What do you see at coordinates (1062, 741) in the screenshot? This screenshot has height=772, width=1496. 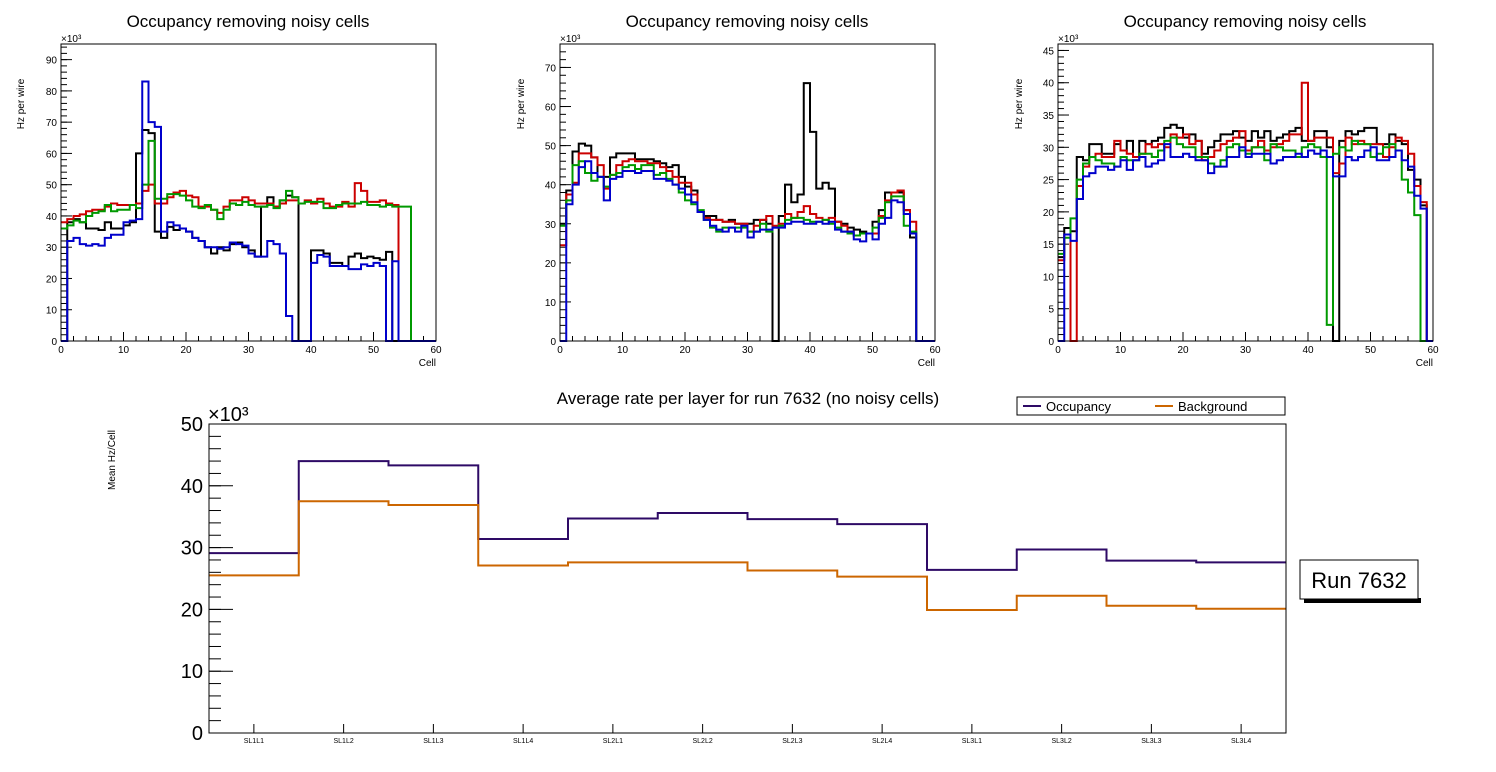 I see `x-category-label: SL3L2` at bounding box center [1062, 741].